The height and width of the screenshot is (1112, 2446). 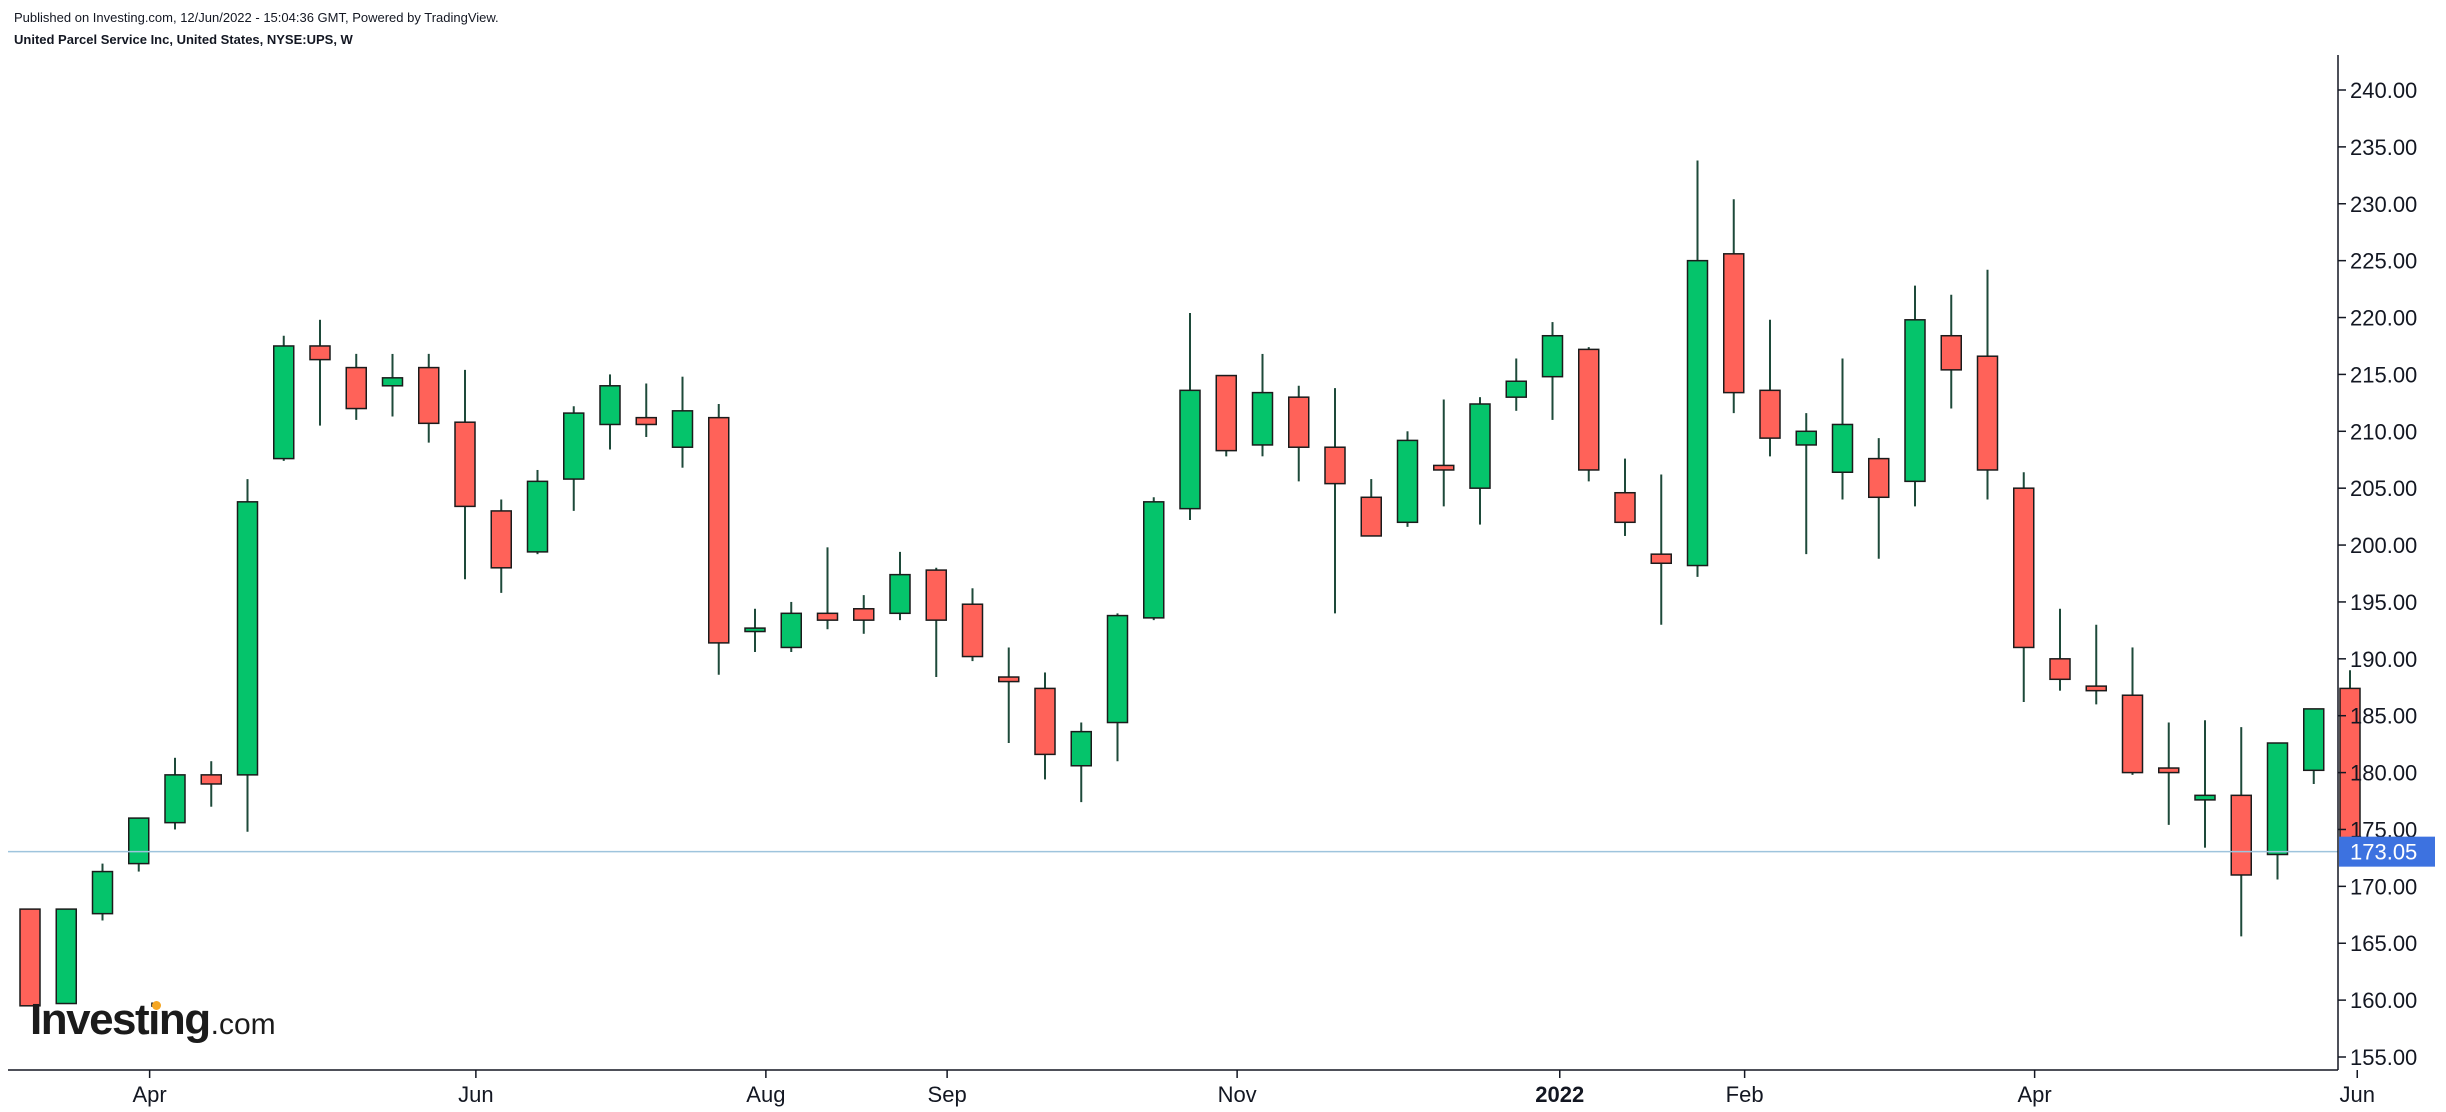 I want to click on y-tick-label: 190.00, so click(x=2383, y=659).